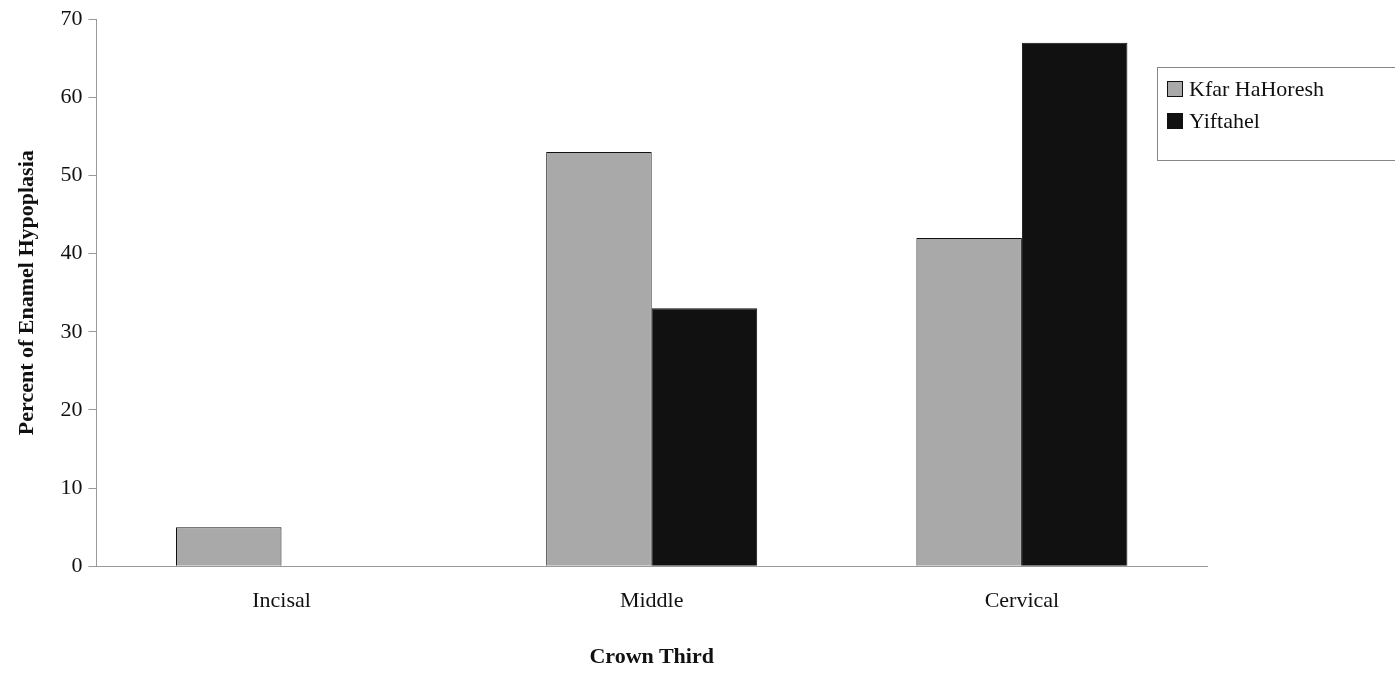 The width and height of the screenshot is (1395, 683). I want to click on y-tick-label: 30, so click(71, 330).